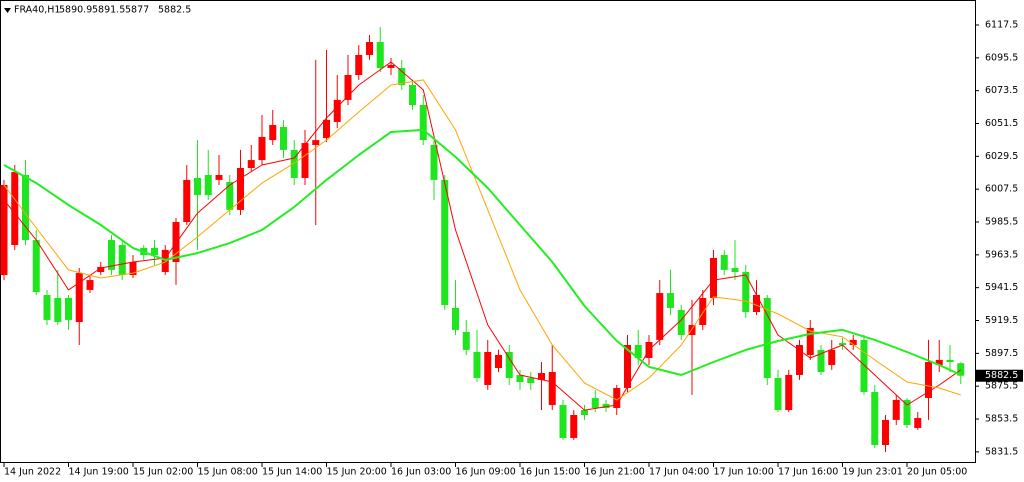 The image size is (1024, 482). Describe the element at coordinates (357, 472) in the screenshot. I see `x-tick-label: 15 Jun 20:00` at that location.